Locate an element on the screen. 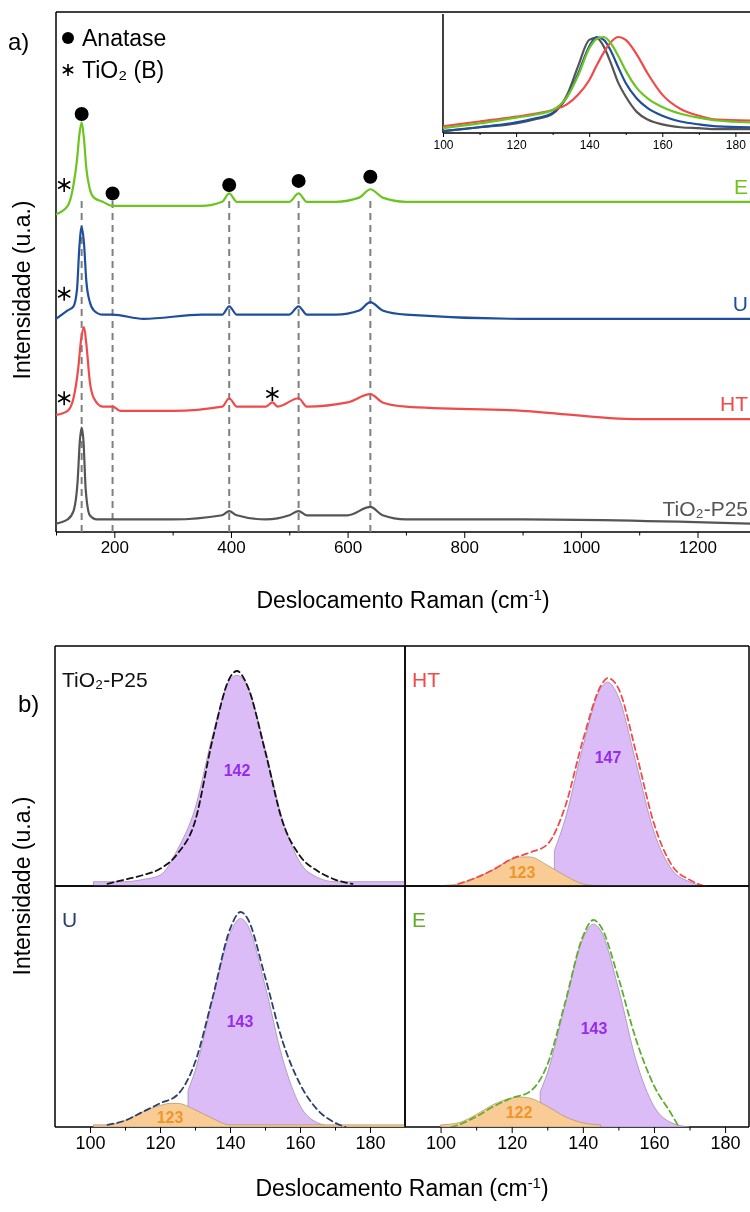  legend-label: TiO₂ (B) is located at coordinates (123, 70).